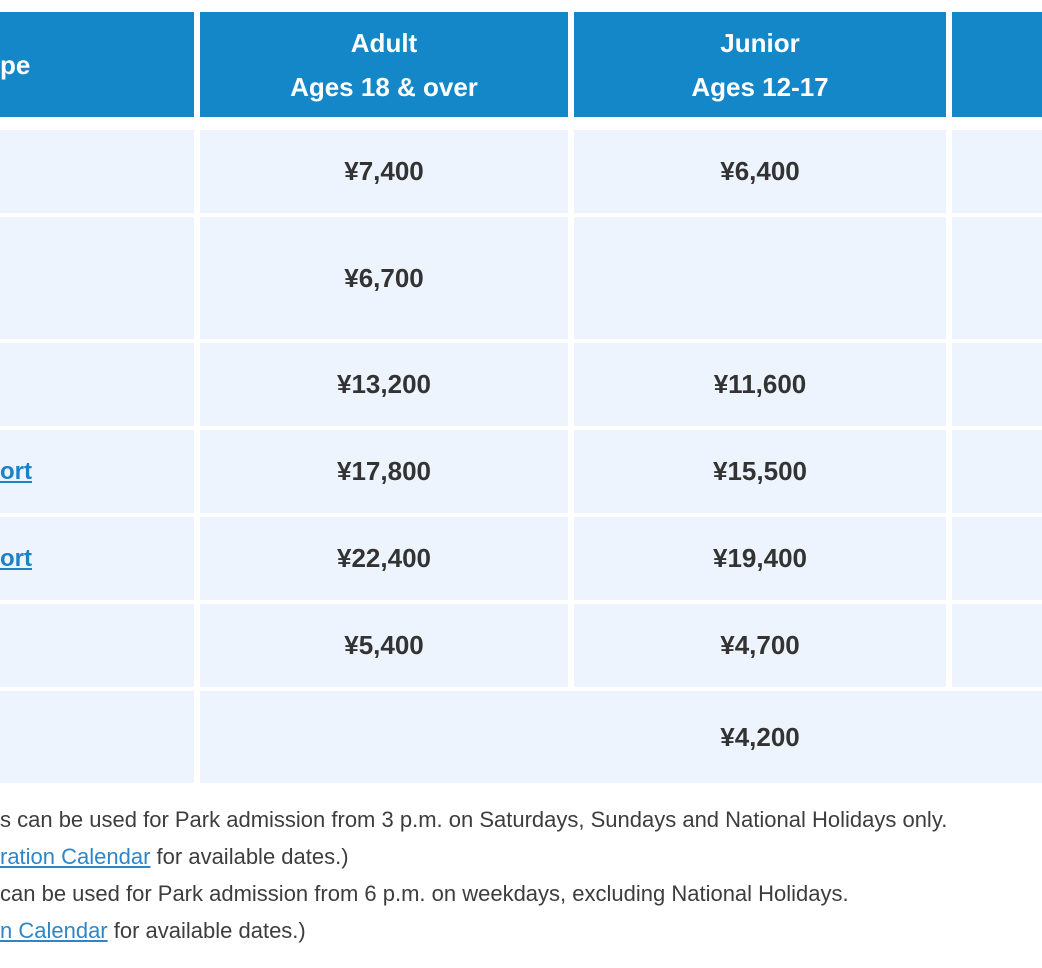  What do you see at coordinates (384, 645) in the screenshot?
I see `adult-price-cell: ¥5,400` at bounding box center [384, 645].